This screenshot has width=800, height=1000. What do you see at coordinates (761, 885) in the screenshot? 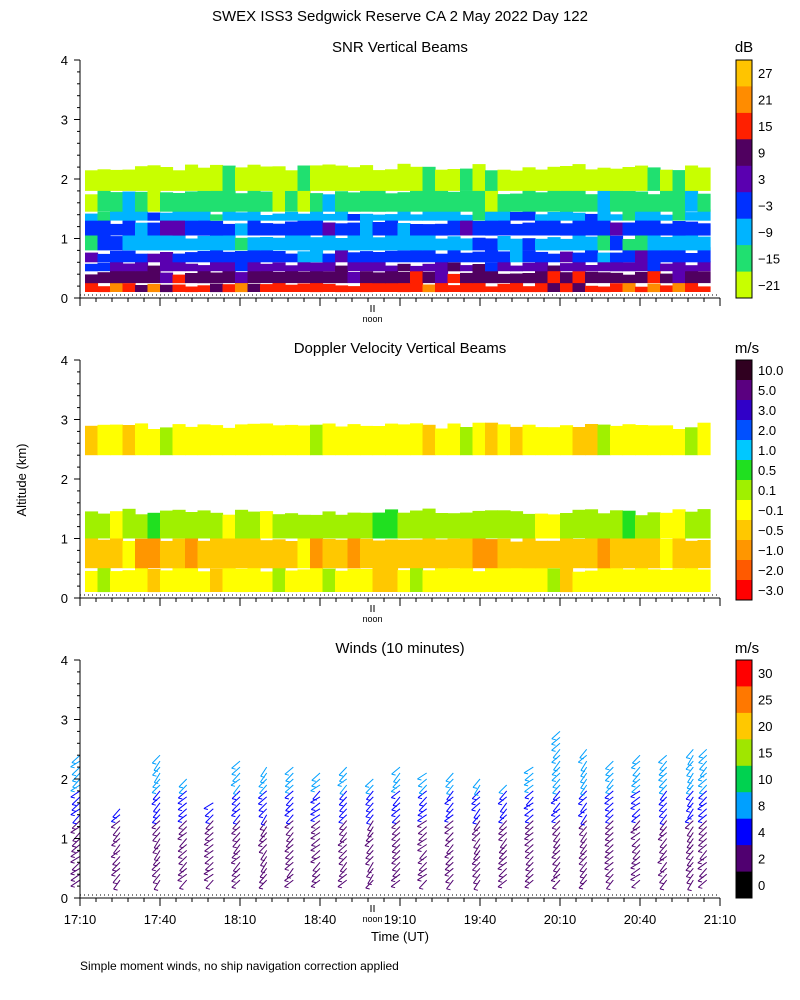
I see `colorbar-label: 0` at bounding box center [761, 885].